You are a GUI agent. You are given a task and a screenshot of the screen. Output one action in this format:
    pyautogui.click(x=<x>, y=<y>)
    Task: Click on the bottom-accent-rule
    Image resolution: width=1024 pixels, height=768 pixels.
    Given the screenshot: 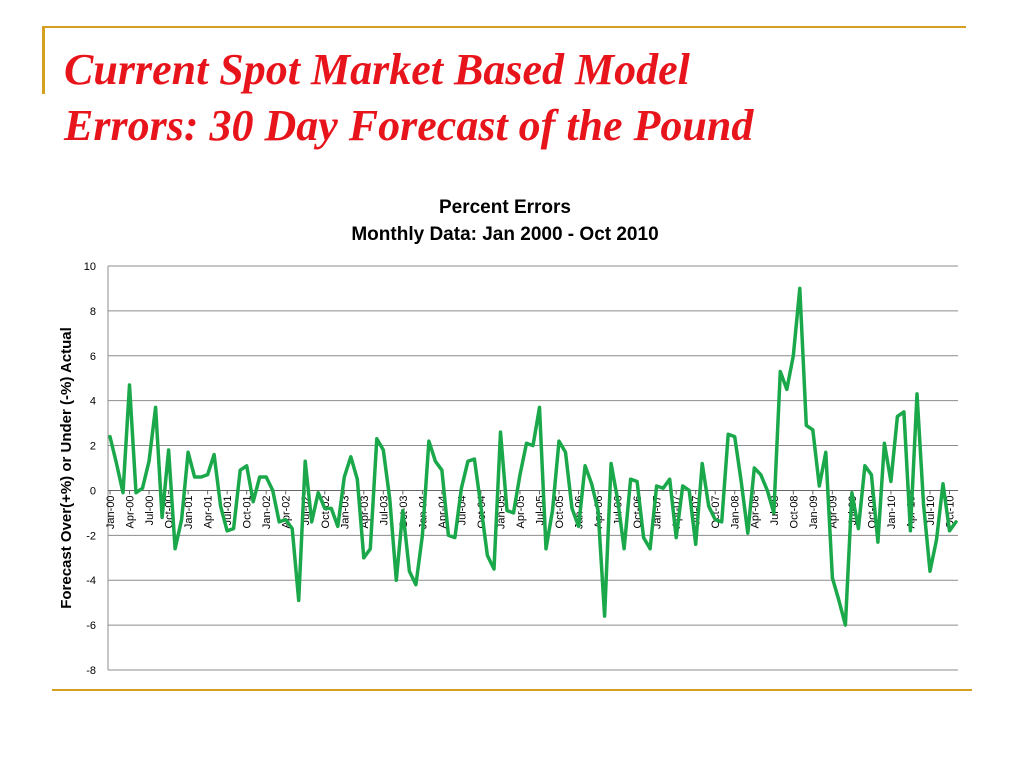 What is the action you would take?
    pyautogui.click(x=512, y=690)
    